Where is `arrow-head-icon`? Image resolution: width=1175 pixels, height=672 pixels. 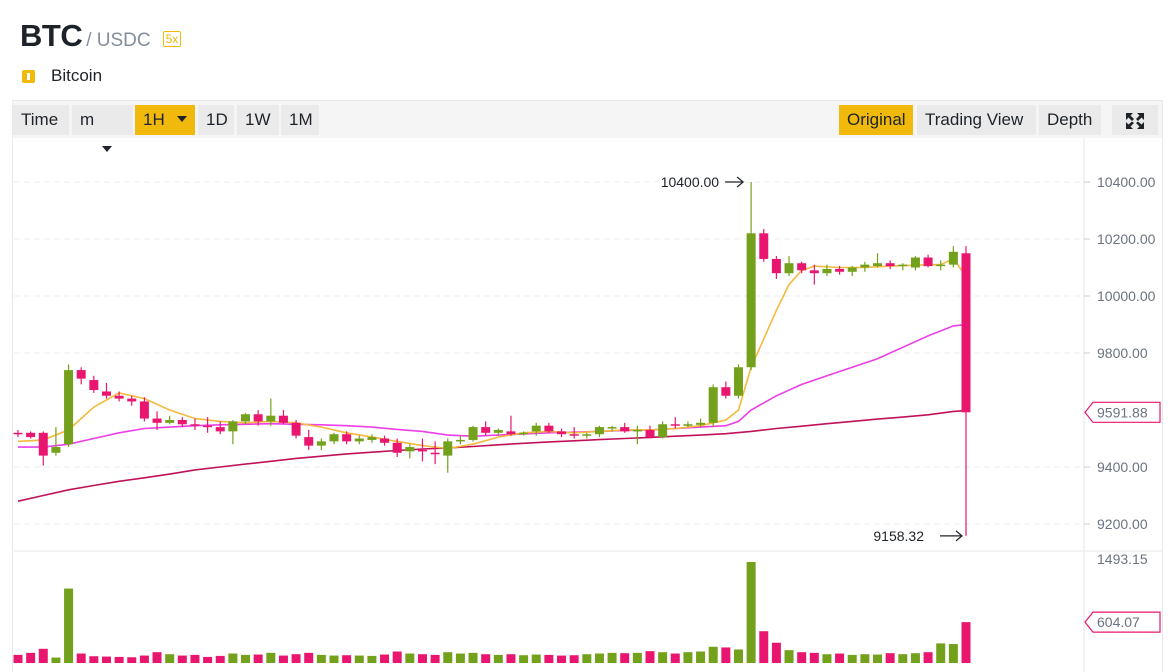
arrow-head-icon is located at coordinates (959, 536).